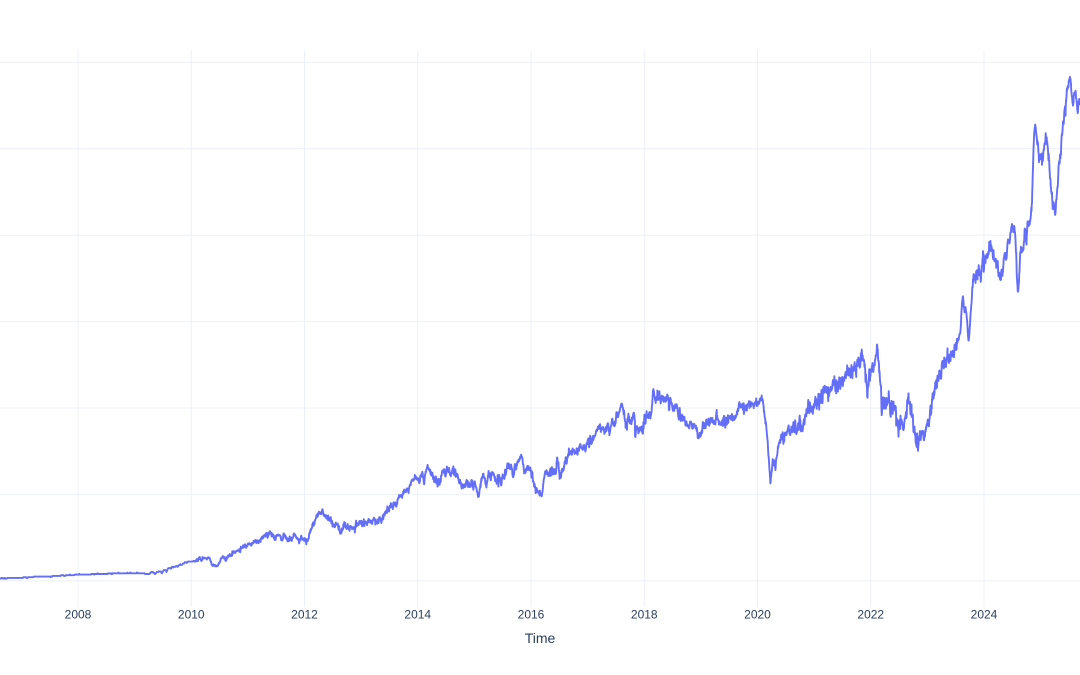 The width and height of the screenshot is (1080, 675). I want to click on svg-text: 2024, so click(984, 615).